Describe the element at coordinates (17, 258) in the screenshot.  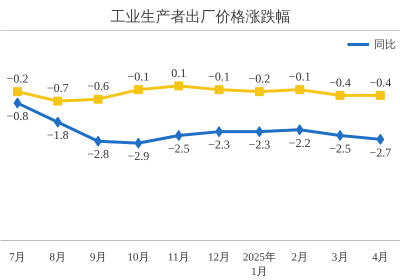
I see `x-tick-label: 7月` at that location.